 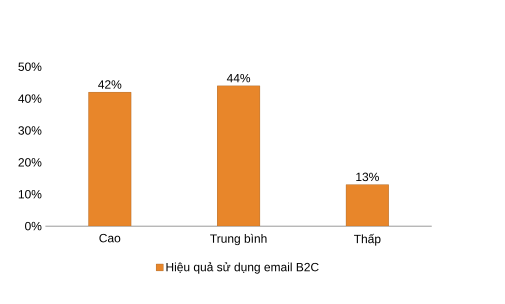 What do you see at coordinates (367, 177) in the screenshot?
I see `data-label: 13%` at bounding box center [367, 177].